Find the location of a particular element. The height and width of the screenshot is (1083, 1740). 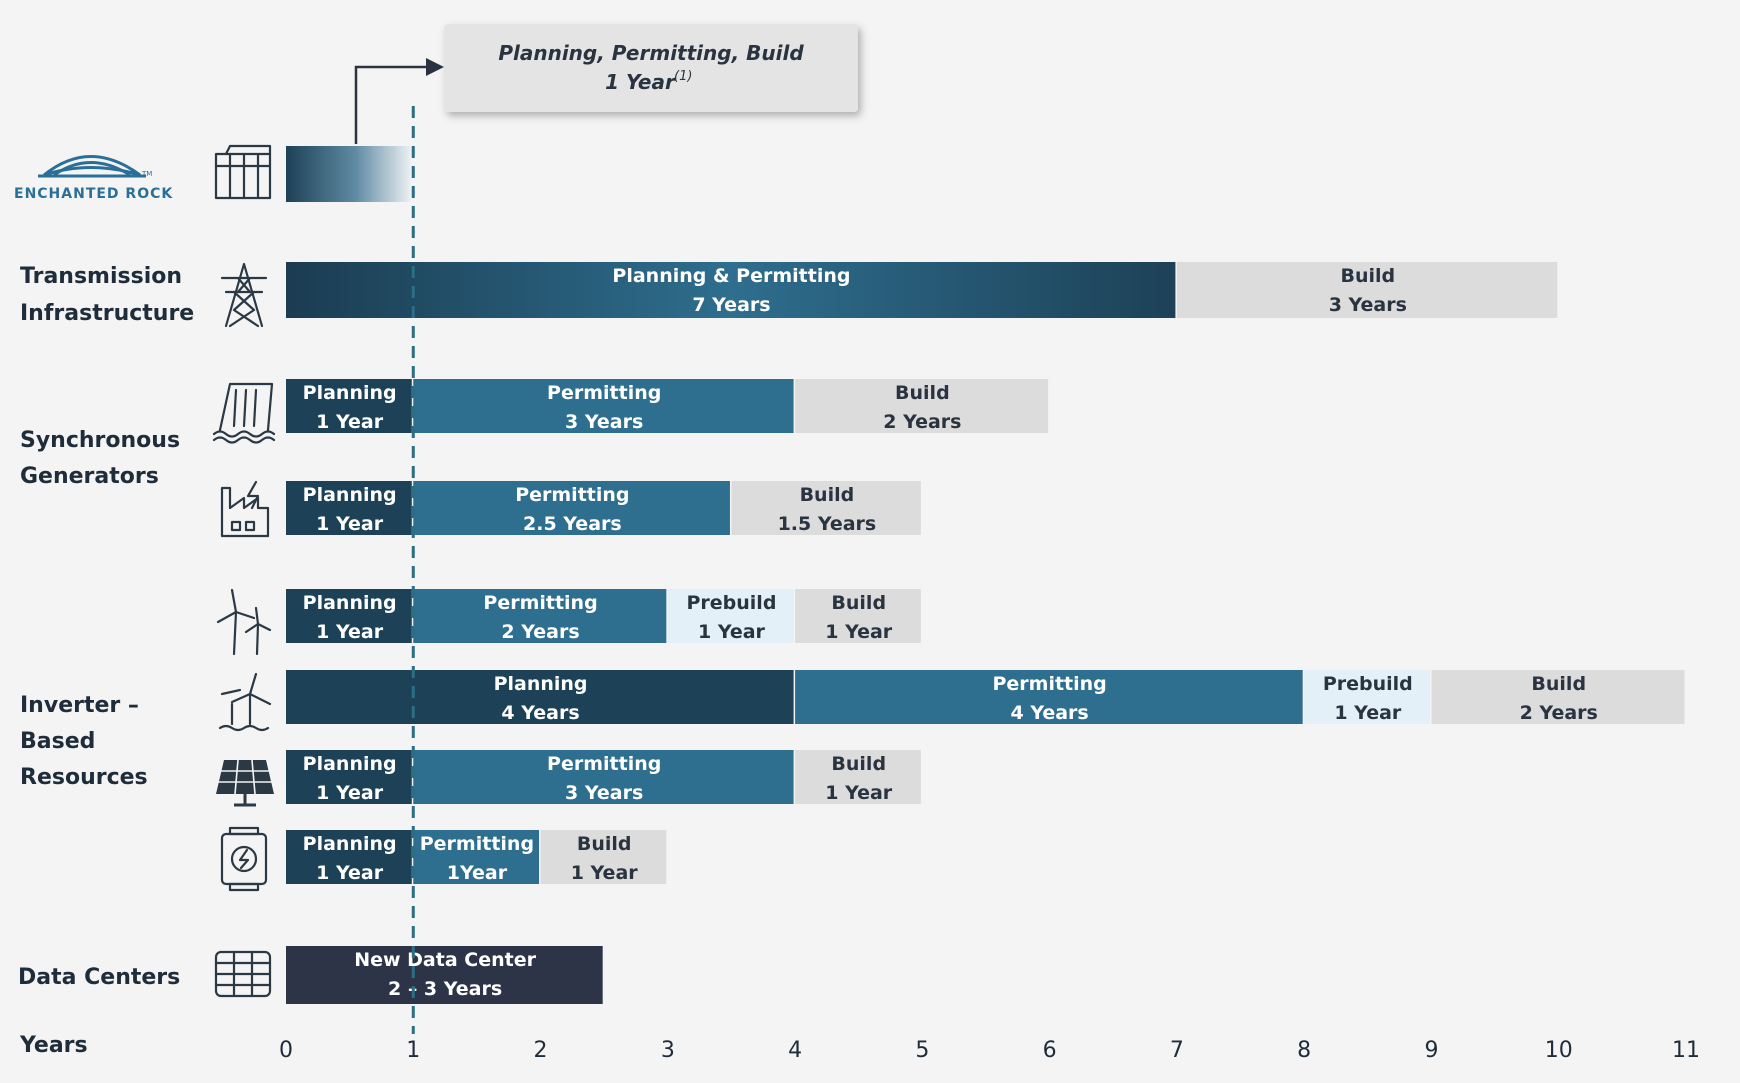

x-axis-ticks: 0 1 2 3 4 5 6 7 8 9 10 11 is located at coordinates (989, 1050).